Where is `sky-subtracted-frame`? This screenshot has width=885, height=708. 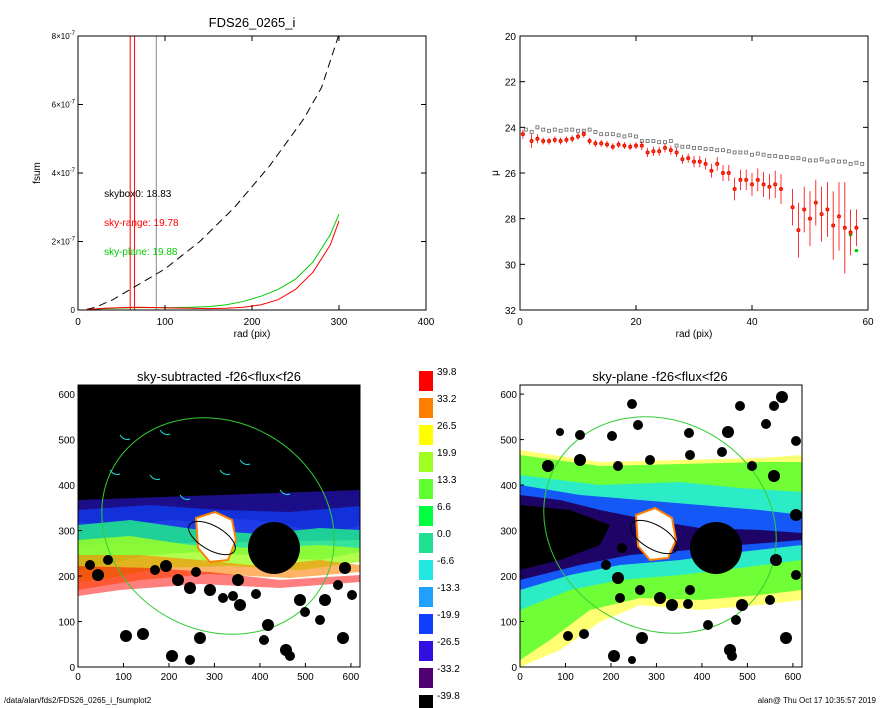 sky-subtracted-frame is located at coordinates (219, 526).